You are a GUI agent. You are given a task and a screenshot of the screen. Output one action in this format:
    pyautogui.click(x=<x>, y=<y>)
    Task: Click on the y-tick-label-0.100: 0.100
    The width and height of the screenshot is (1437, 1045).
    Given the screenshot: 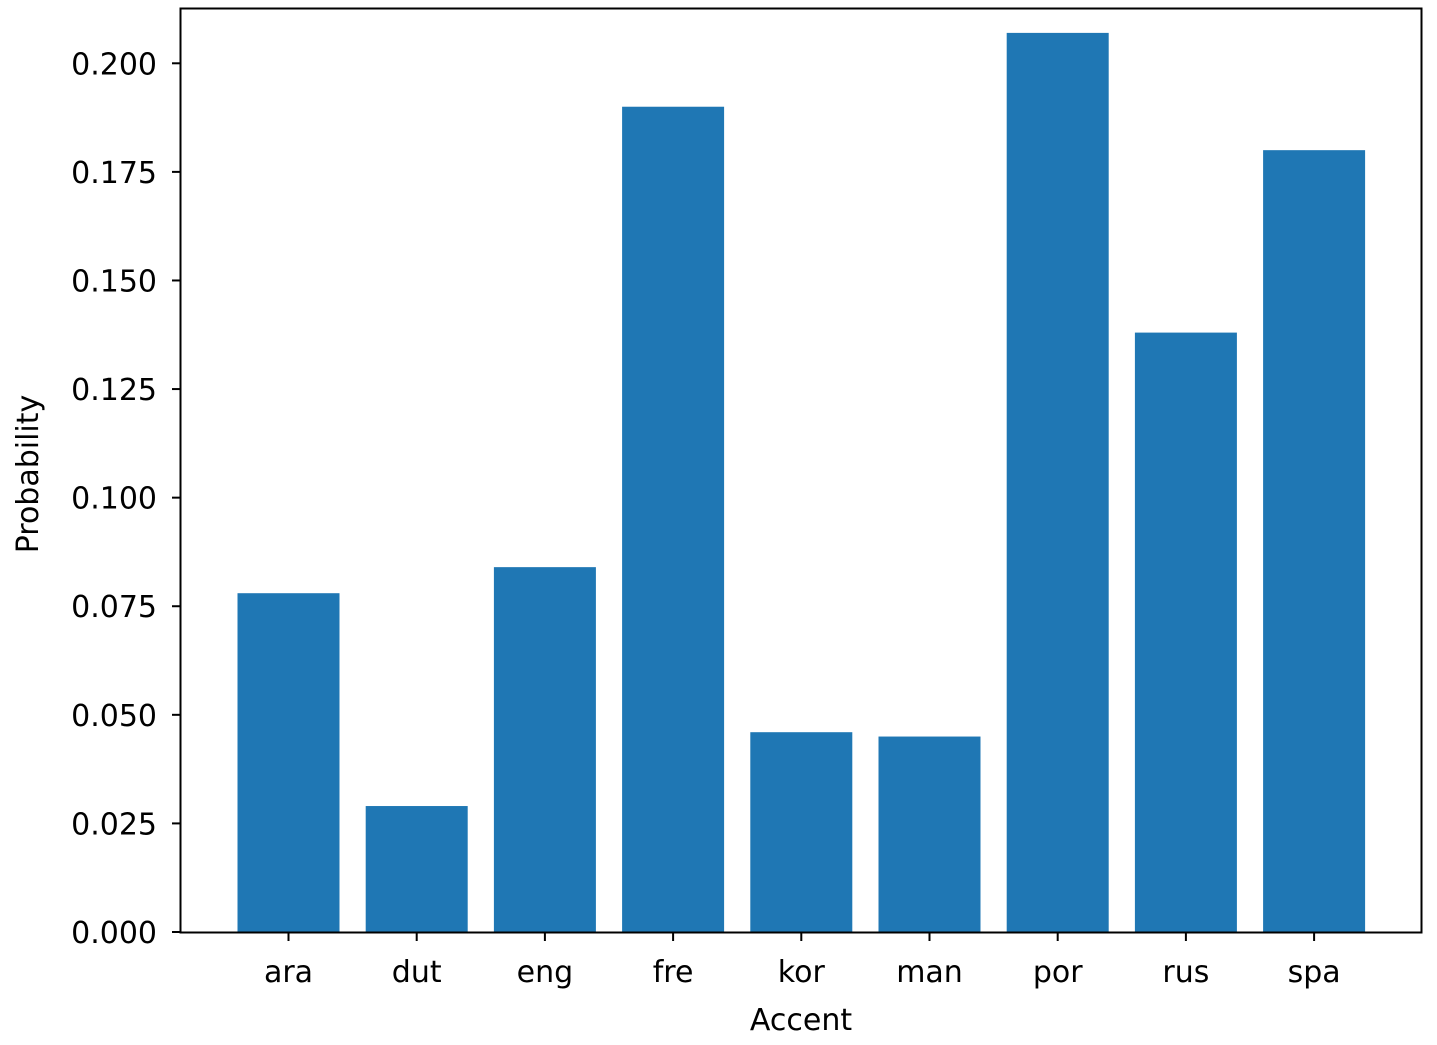 What is the action you would take?
    pyautogui.click(x=114, y=499)
    